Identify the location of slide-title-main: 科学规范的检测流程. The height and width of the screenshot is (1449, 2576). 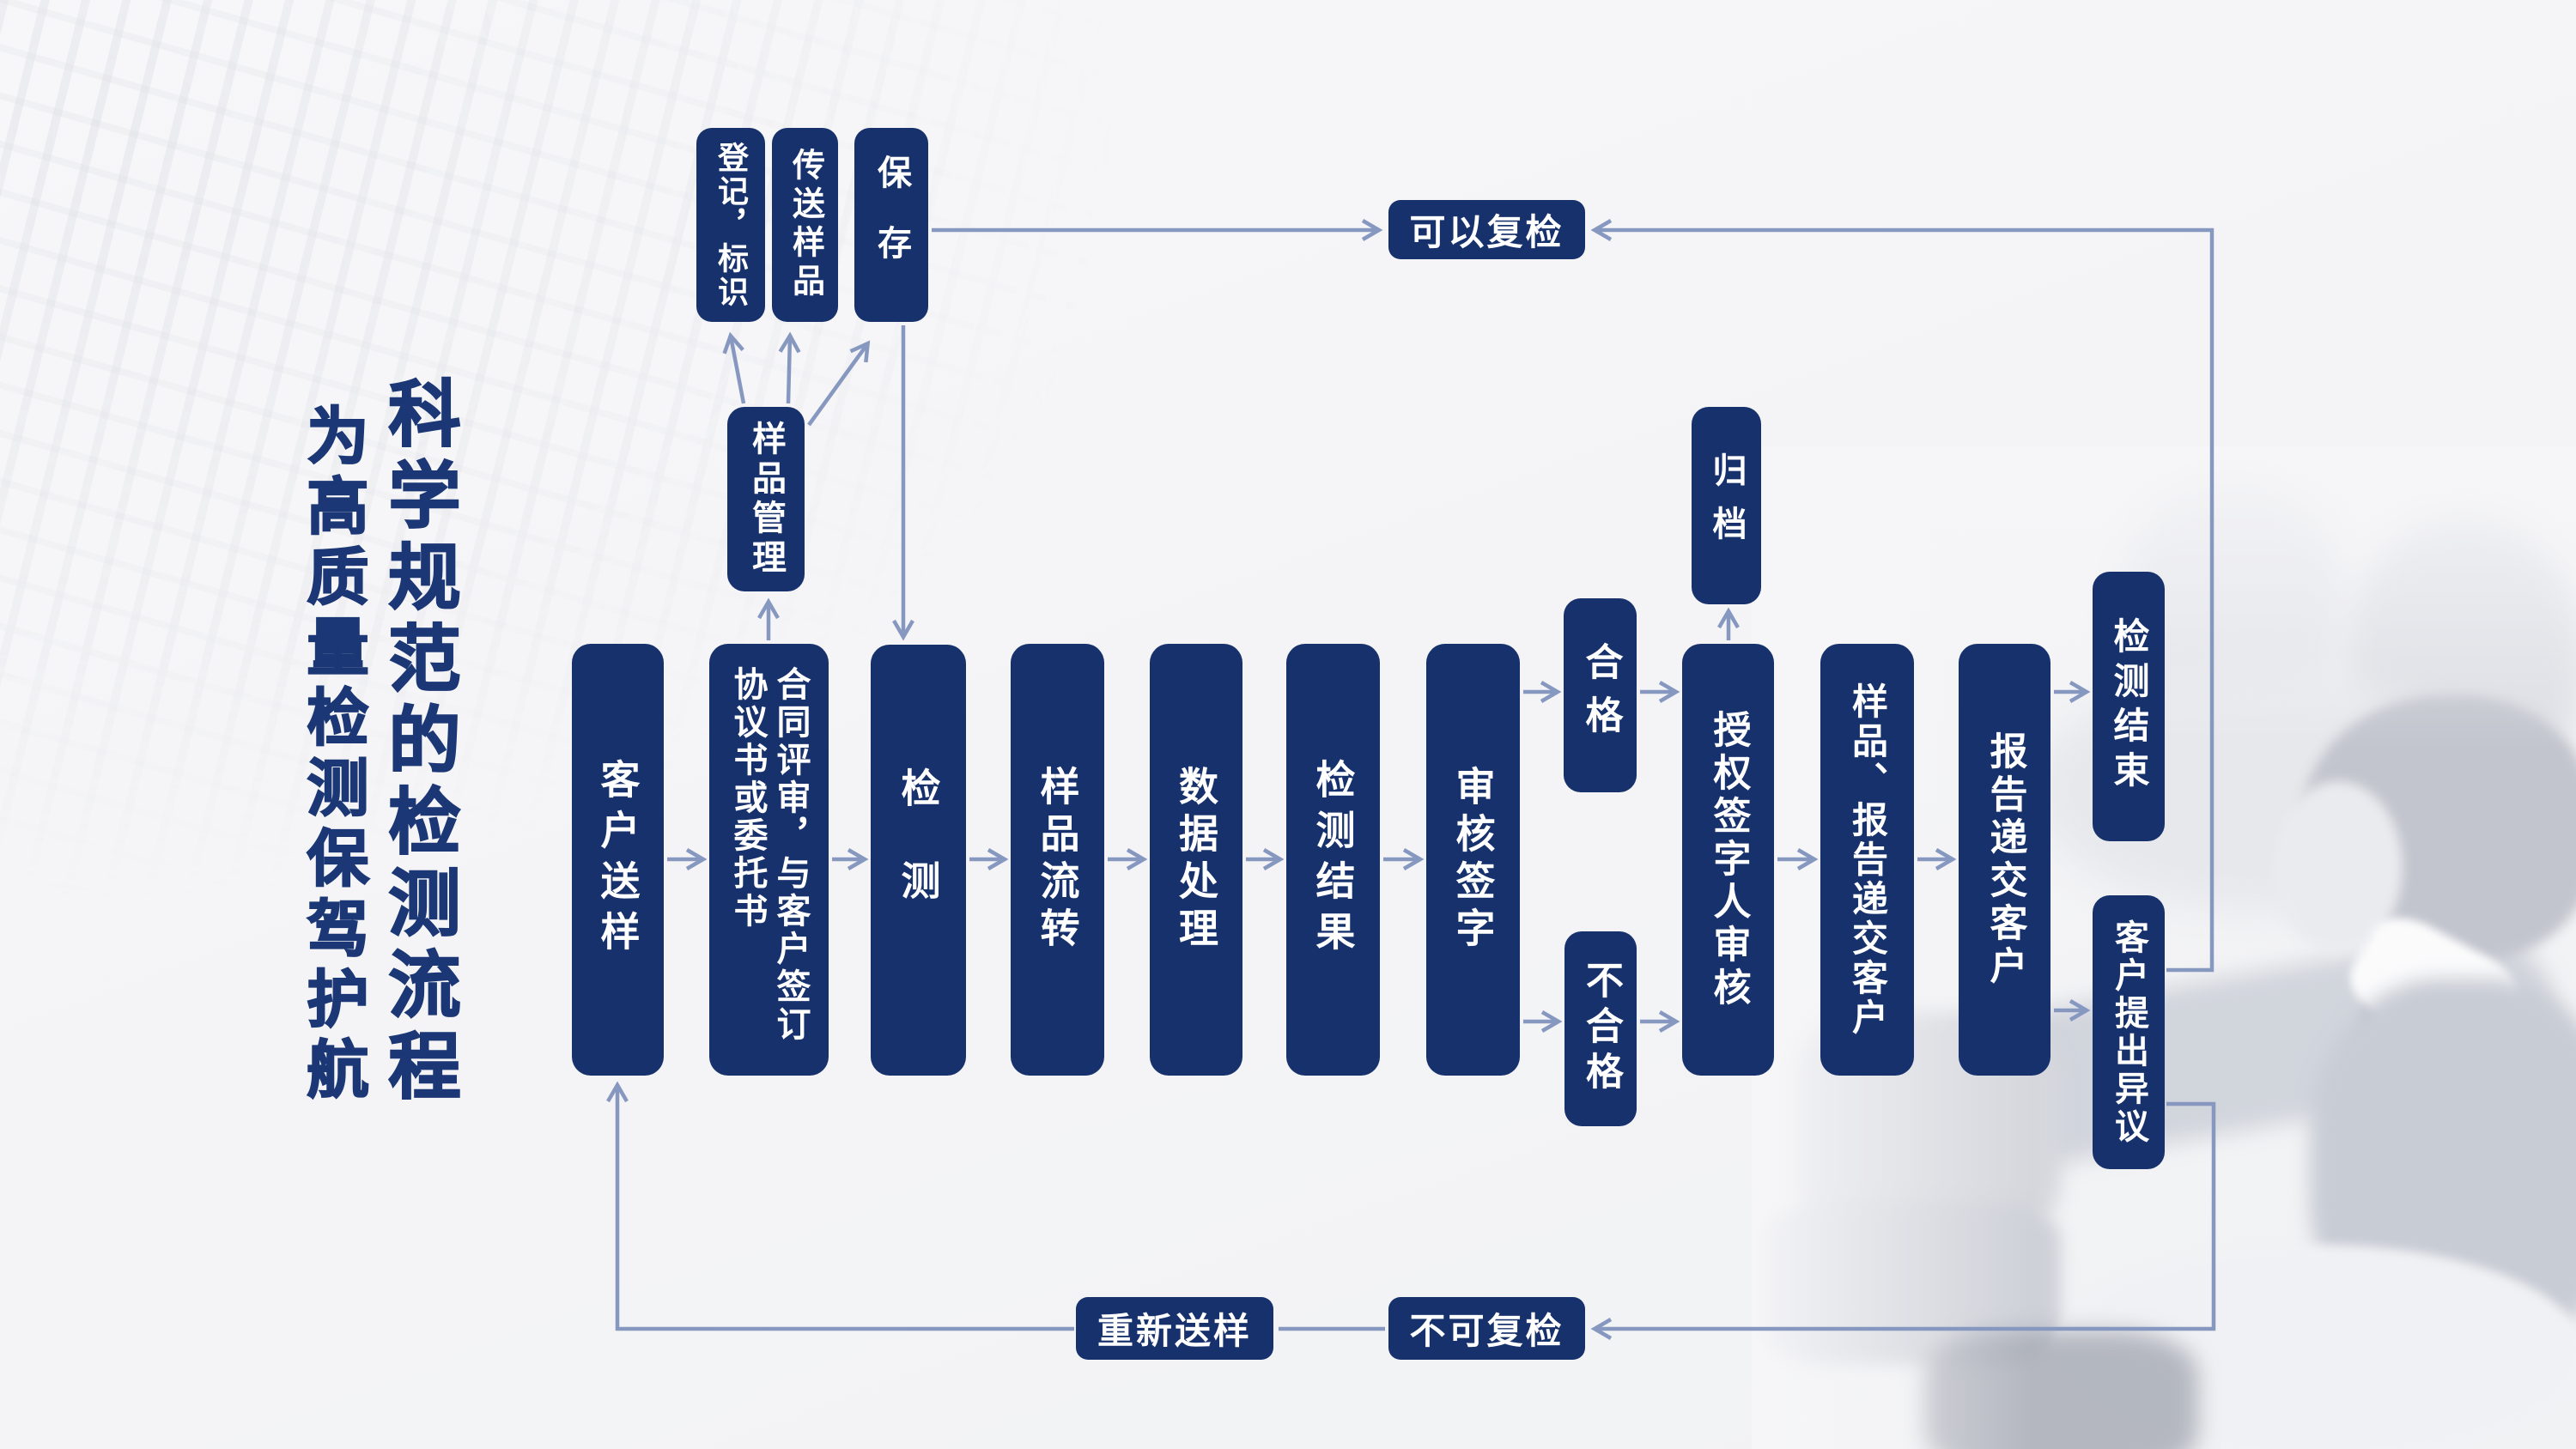
(419, 743).